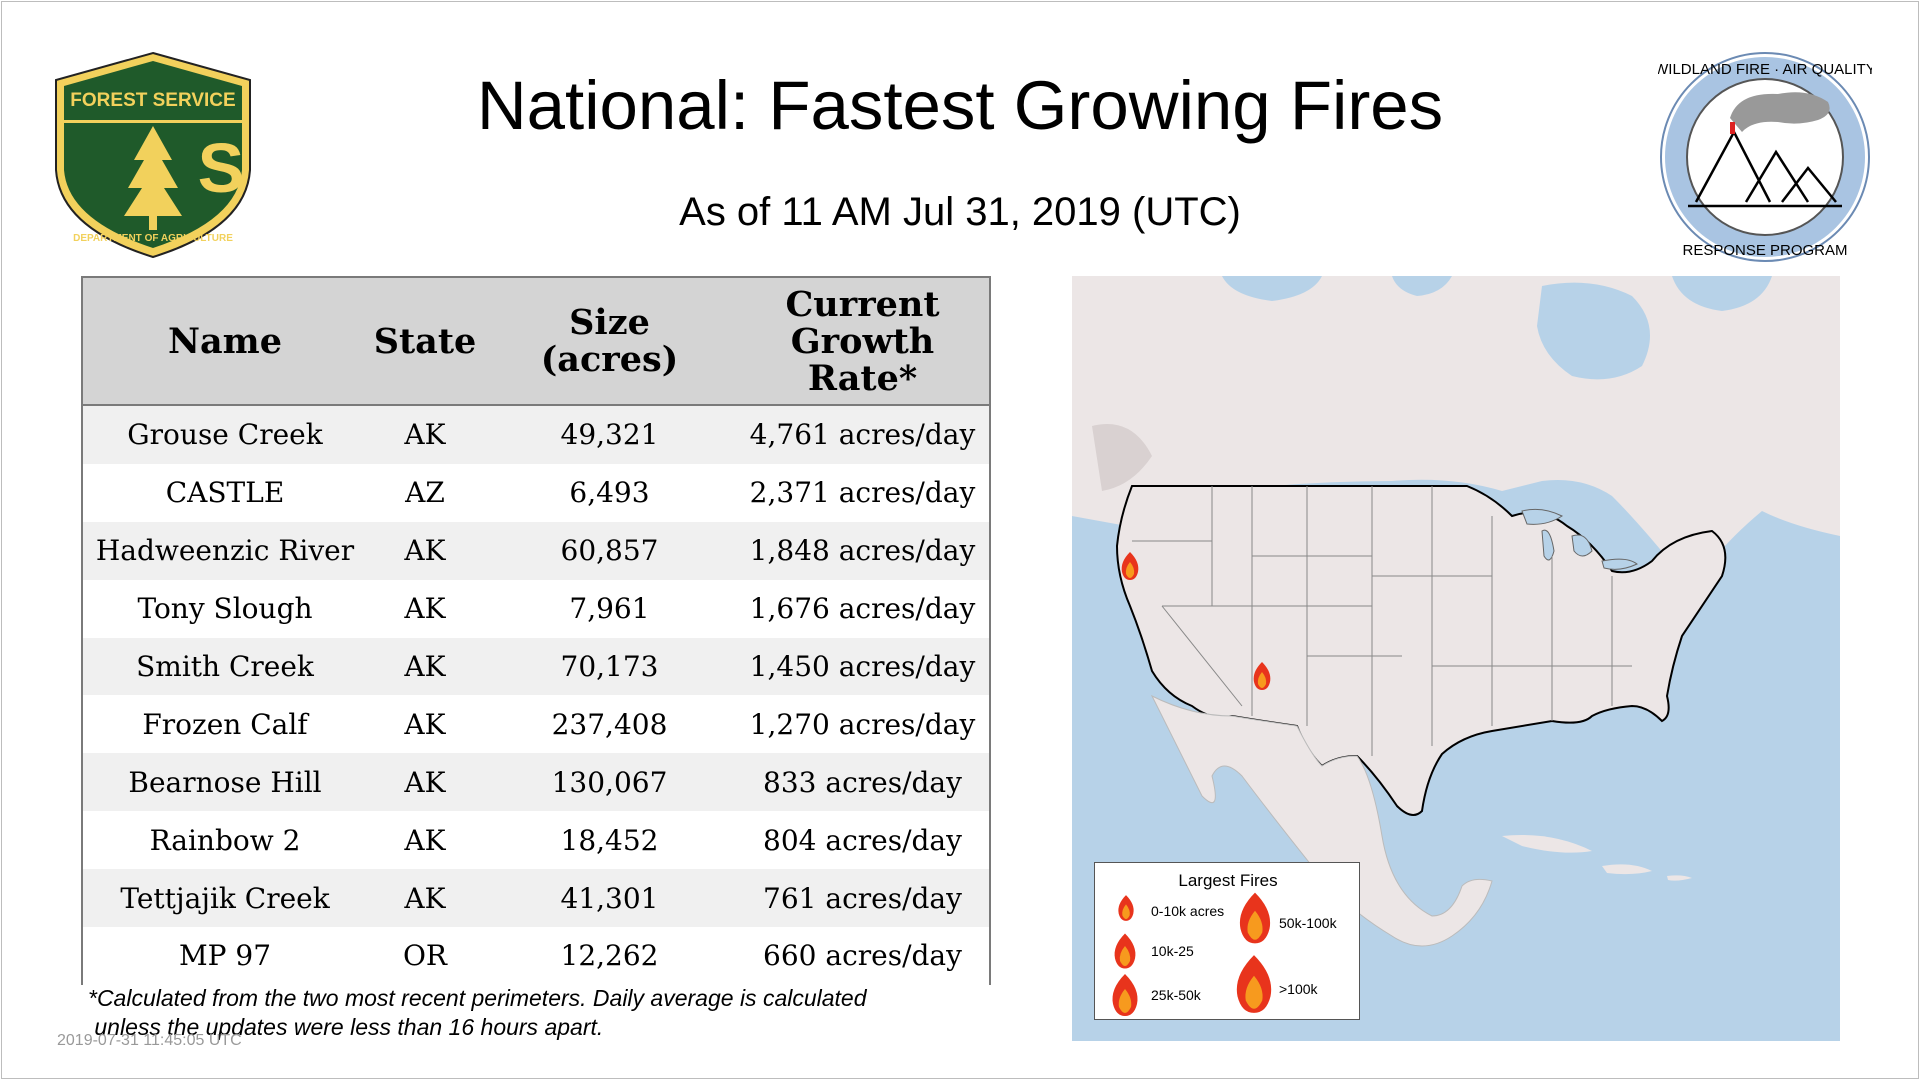  What do you see at coordinates (153, 178) in the screenshot?
I see `pine-tree-icon` at bounding box center [153, 178].